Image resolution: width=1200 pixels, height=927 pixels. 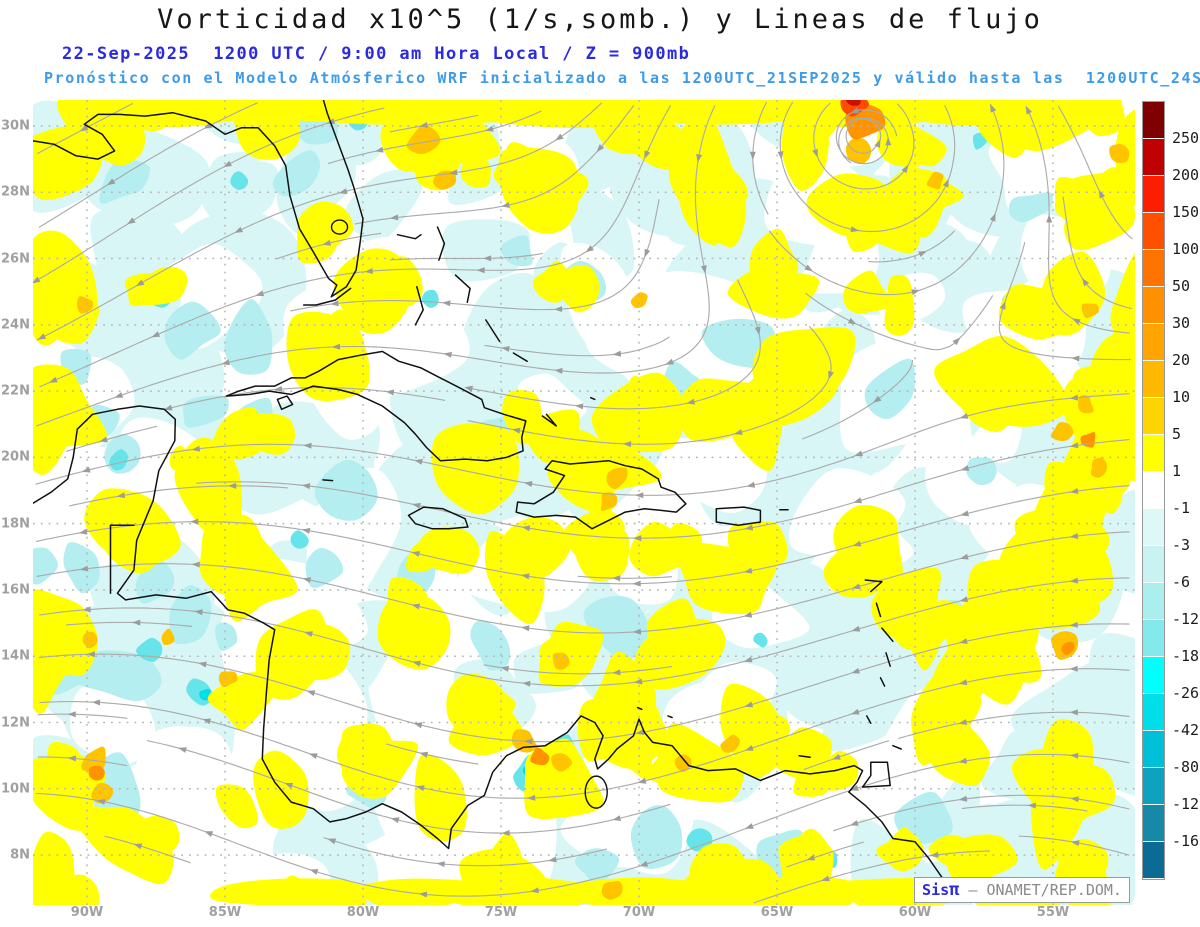 What do you see at coordinates (1177, 434) in the screenshot?
I see `colorbar-tick-label: 5` at bounding box center [1177, 434].